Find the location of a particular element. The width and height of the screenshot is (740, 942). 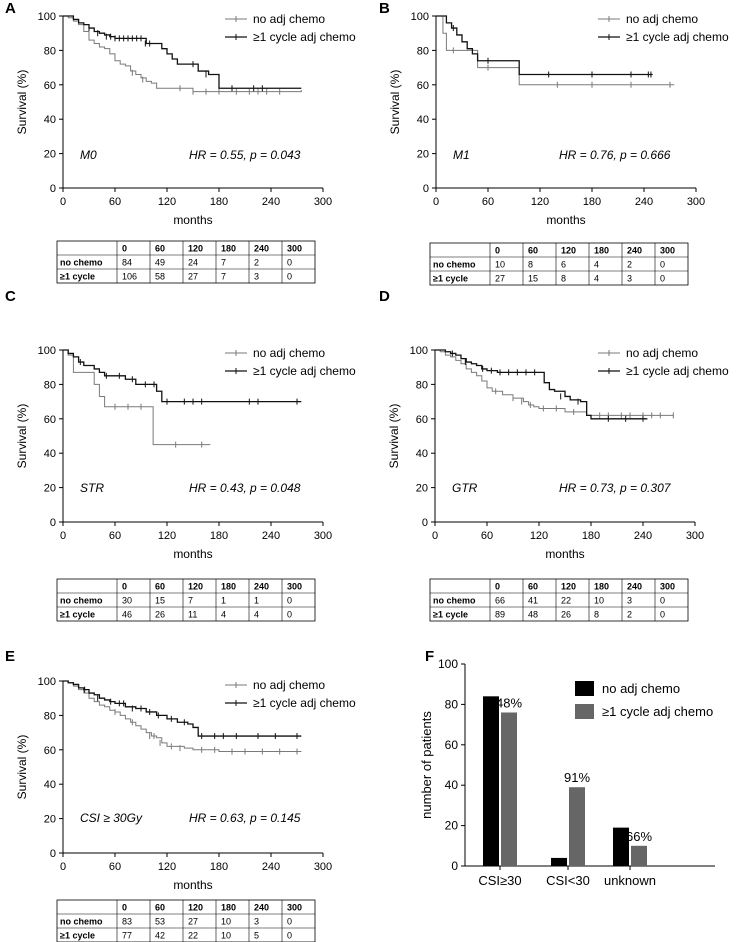

risk-table-cell: 77 is located at coordinates (127, 936).